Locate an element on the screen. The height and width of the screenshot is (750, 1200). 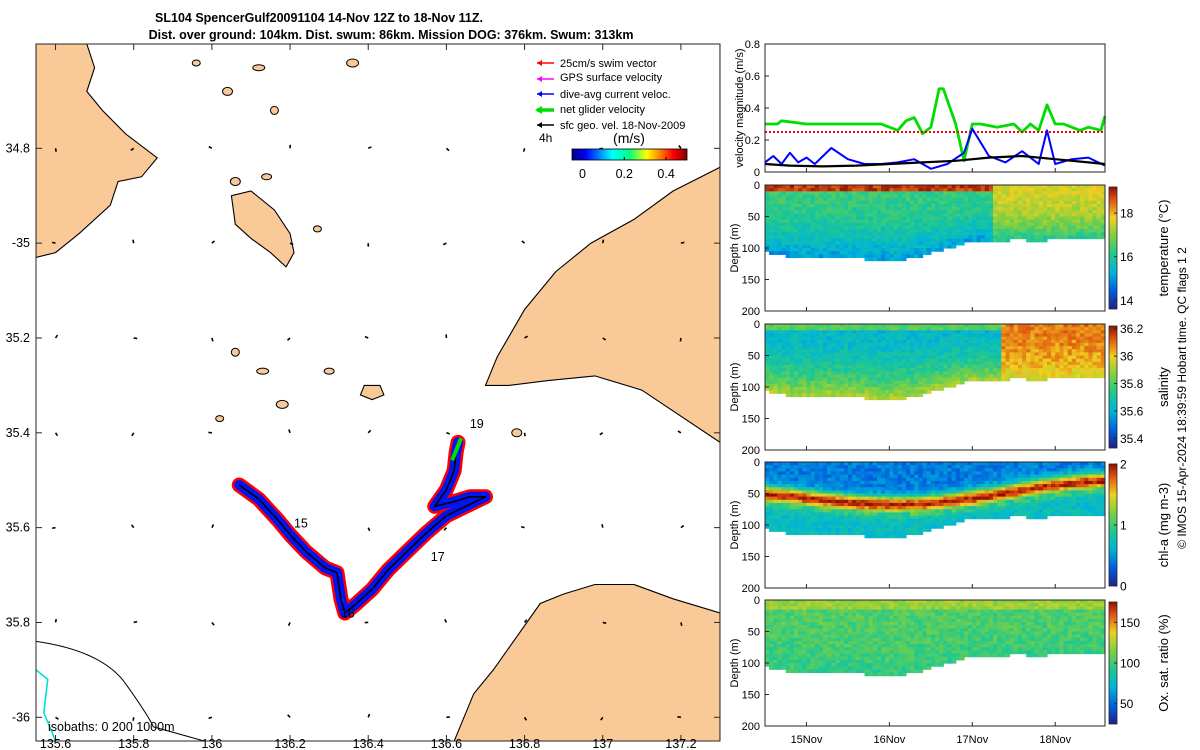
legend-label-gps-velocity: GPS surface velocity is located at coordinates (611, 78).